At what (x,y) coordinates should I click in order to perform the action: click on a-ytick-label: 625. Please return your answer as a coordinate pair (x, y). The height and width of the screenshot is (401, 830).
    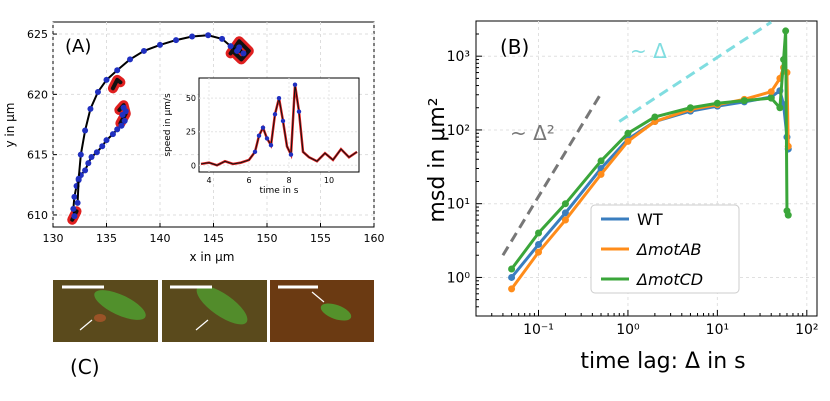
    Looking at the image, I should click on (37, 34).